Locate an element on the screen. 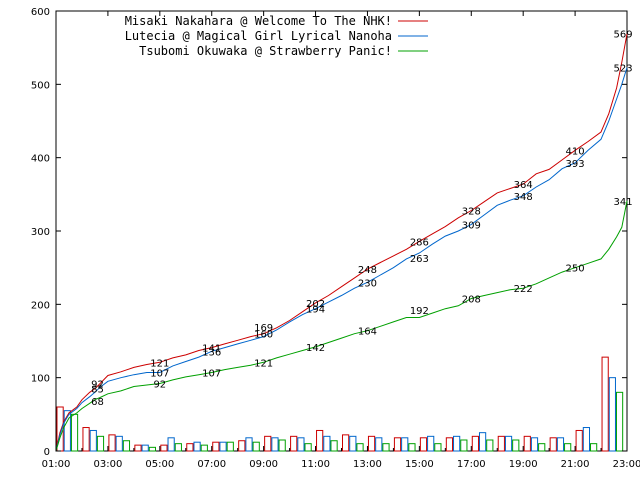  data-label: 208 is located at coordinates (471, 299).